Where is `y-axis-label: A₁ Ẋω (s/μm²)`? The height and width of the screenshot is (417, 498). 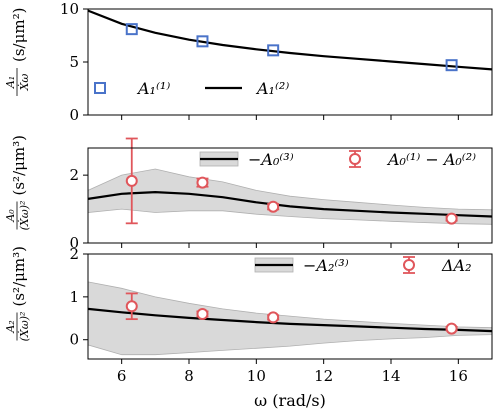 y-axis-label: A₁ Ẋω (s/μm²) is located at coordinates (17, 52).